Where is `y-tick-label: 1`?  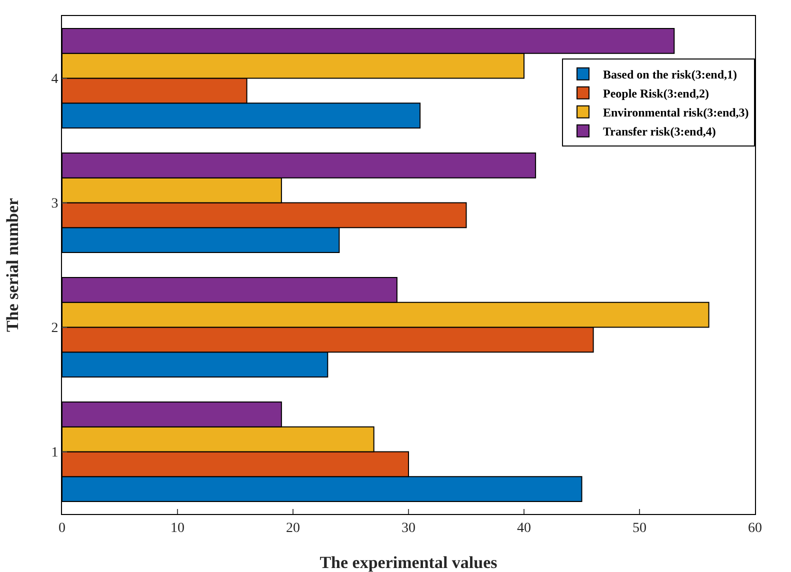
y-tick-label: 1 is located at coordinates (54, 453).